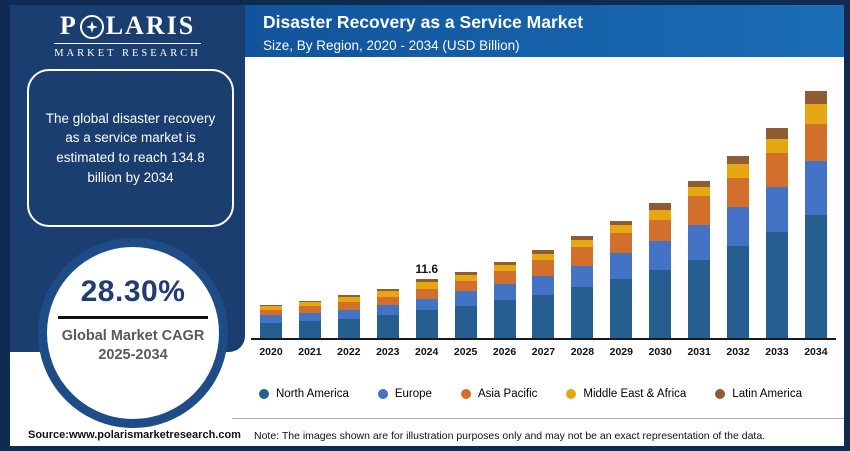 Image resolution: width=850 pixels, height=451 pixels. I want to click on bar-segment-middle-east-africa-2031, so click(699, 192).